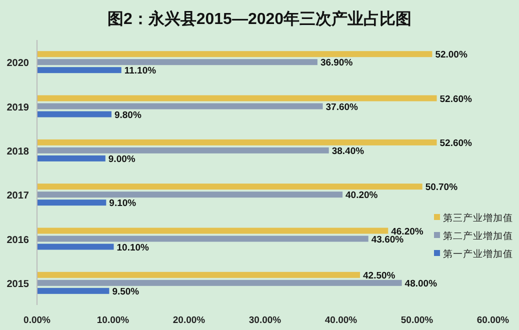 This screenshot has height=330, width=519. Describe the element at coordinates (337, 63) in the screenshot. I see `data-label: 36.90%` at that location.